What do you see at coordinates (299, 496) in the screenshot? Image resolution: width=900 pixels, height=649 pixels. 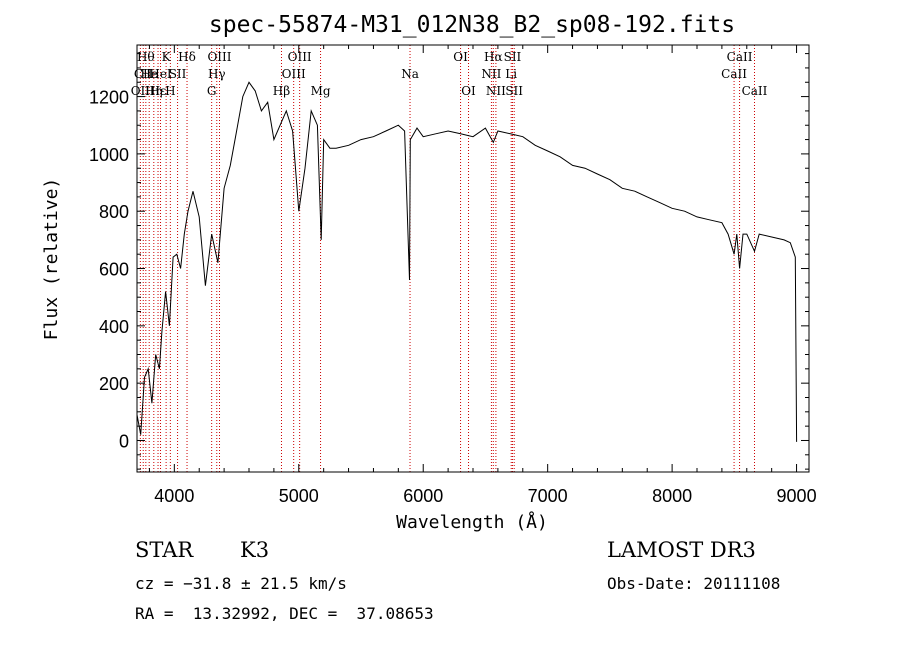 I see `x-tick-label: 5000` at bounding box center [299, 496].